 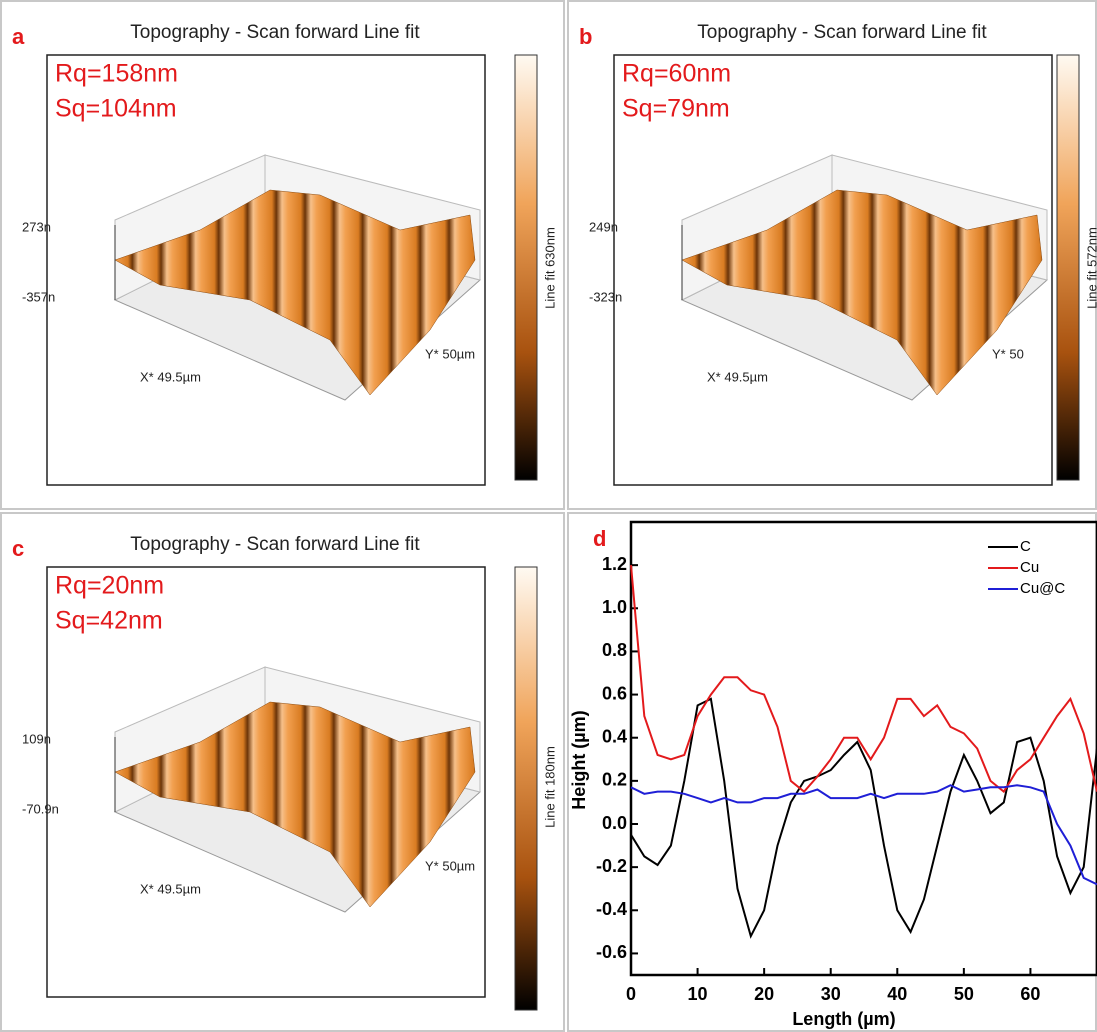 What do you see at coordinates (676, 109) in the screenshot?
I see `sq-label: Sq=79nm` at bounding box center [676, 109].